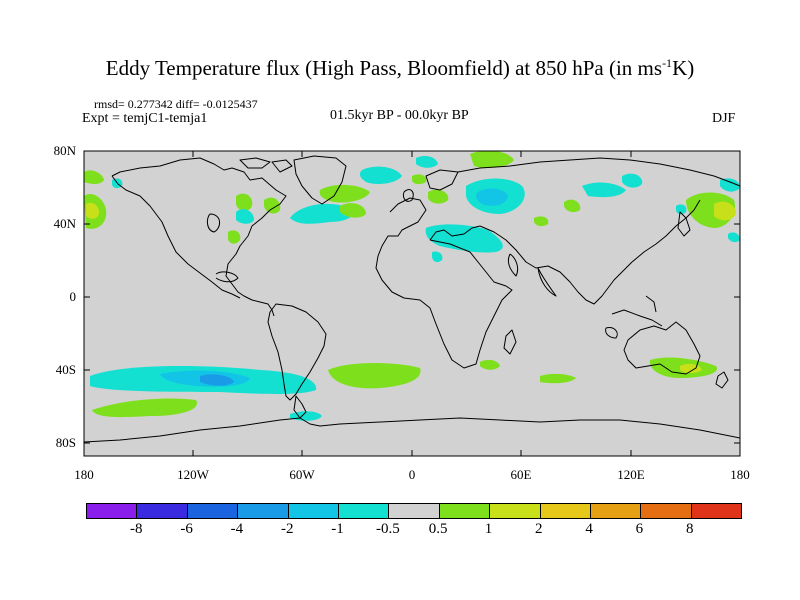  Describe the element at coordinates (651, 304) in the screenshot. I see `coast-philippines` at that location.